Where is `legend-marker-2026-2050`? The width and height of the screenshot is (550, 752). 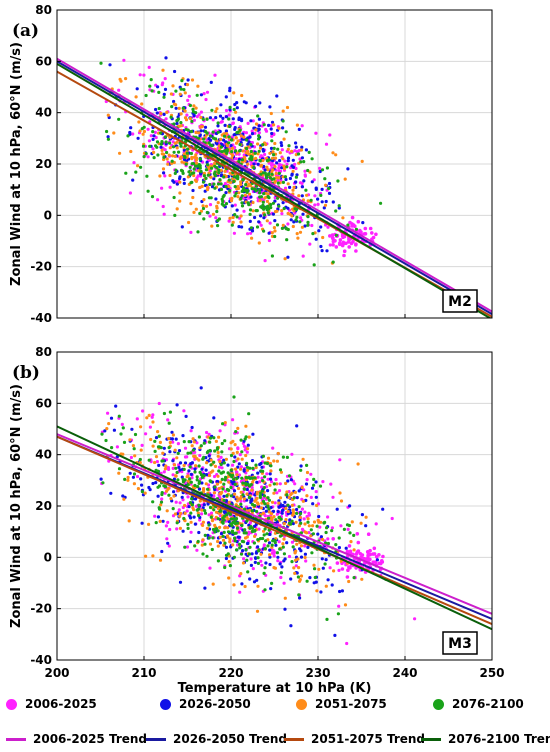 legend-marker-2026-2050 is located at coordinates (165, 704).